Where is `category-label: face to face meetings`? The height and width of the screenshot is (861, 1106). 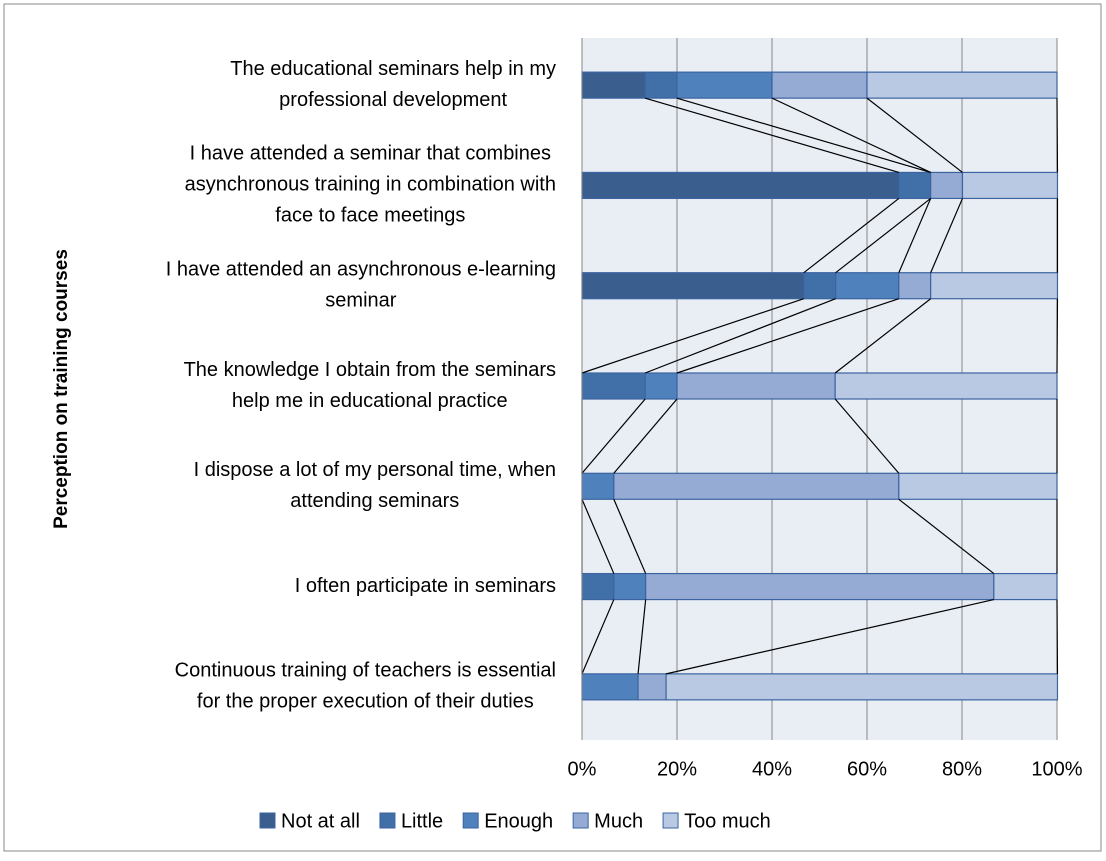
category-label: face to face meetings is located at coordinates (370, 216).